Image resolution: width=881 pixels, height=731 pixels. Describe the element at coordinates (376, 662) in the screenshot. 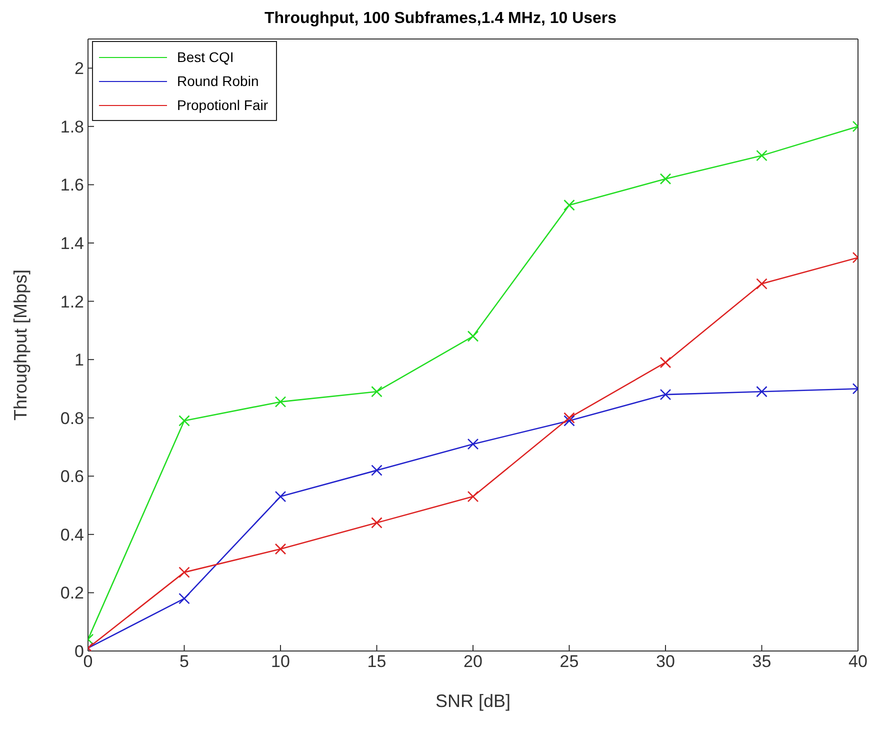

I see `x-tick-label: 15` at that location.